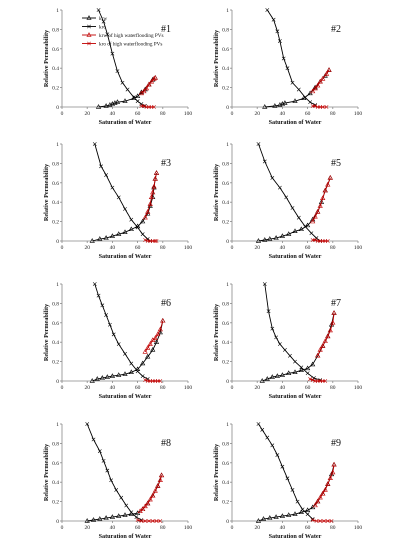  Describe the element at coordinates (55, 203) in the screenshot. I see `y-tick-label: 0.4` at that location.